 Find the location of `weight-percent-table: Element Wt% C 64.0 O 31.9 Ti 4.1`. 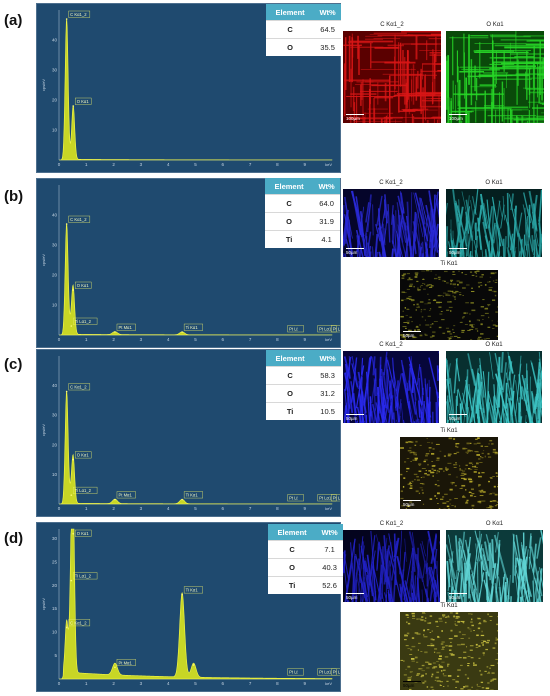

weight-percent-table: Element Wt% C 64.0 O 31.9 Ti 4.1 is located at coordinates (302, 213).